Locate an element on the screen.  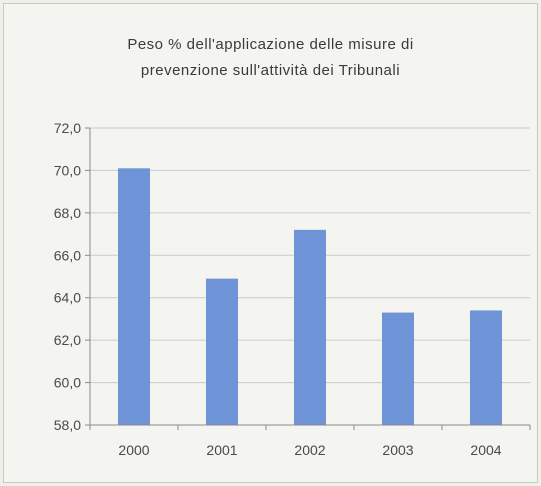
bar-2003 is located at coordinates (398, 368).